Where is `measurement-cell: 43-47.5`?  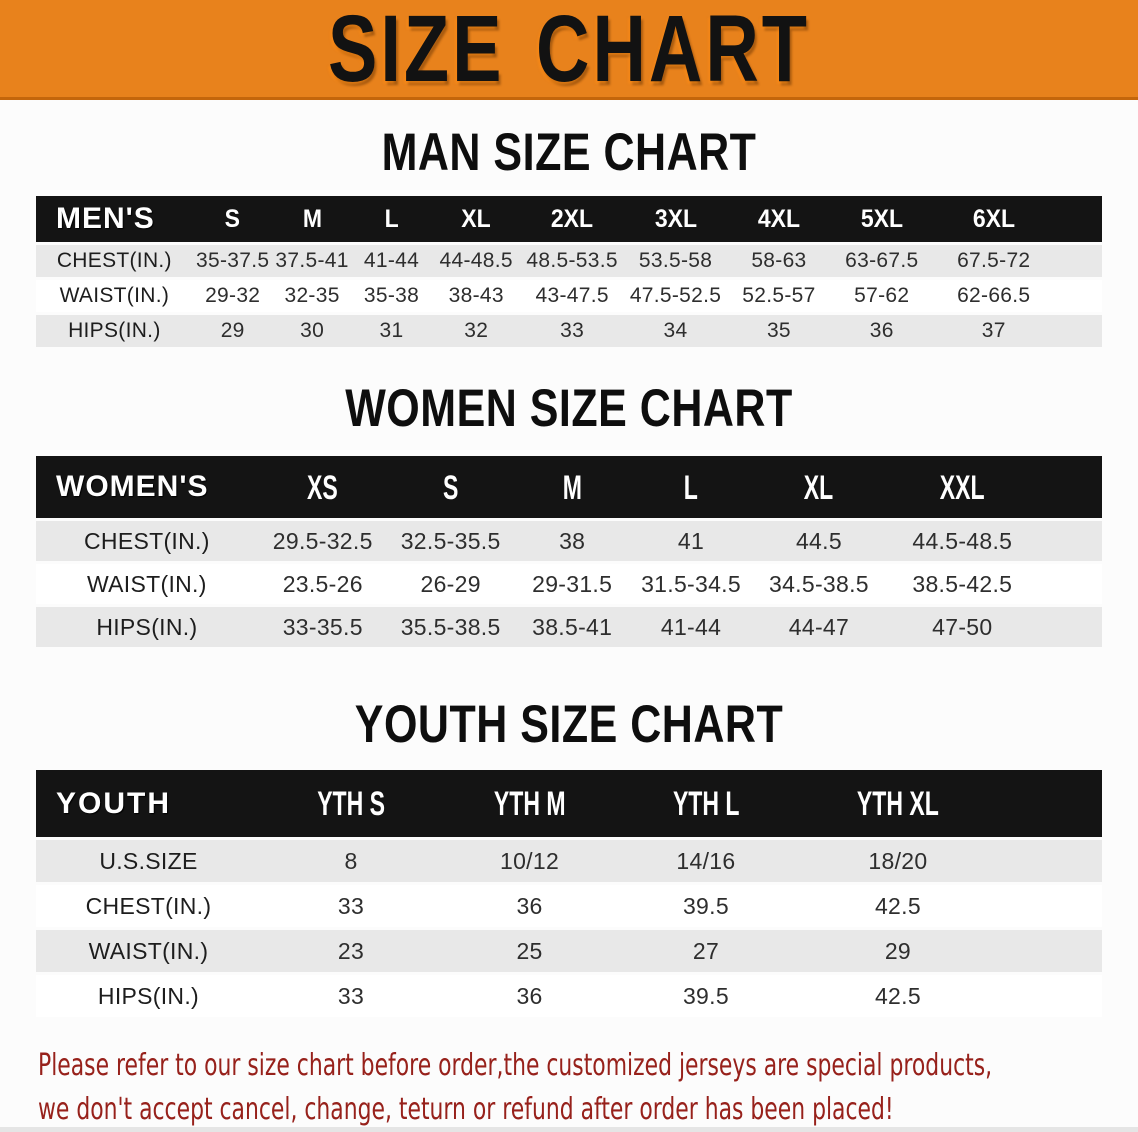 measurement-cell: 43-47.5 is located at coordinates (572, 294).